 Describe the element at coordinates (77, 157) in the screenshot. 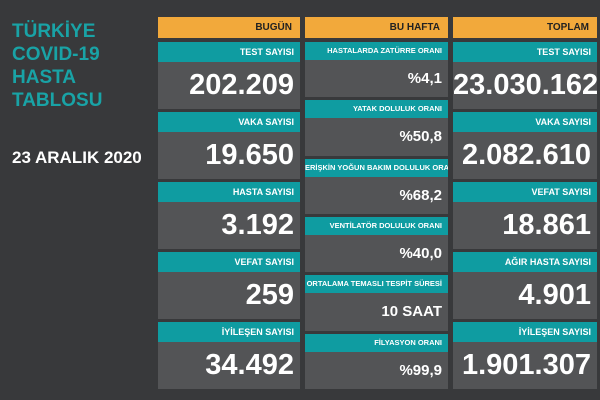

I see `date: 23 ARALIK 2020` at that location.